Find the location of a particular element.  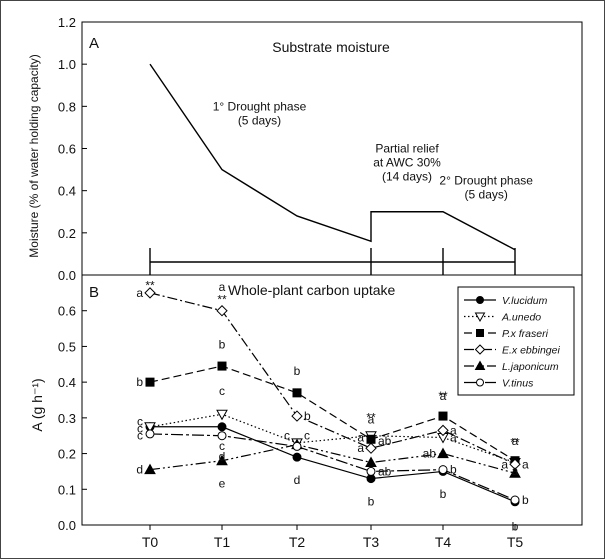

panel-a-y-ticks: 0.0 0.2 0.4 0.6 0.8 1.0 1.2 is located at coordinates (72, 149).